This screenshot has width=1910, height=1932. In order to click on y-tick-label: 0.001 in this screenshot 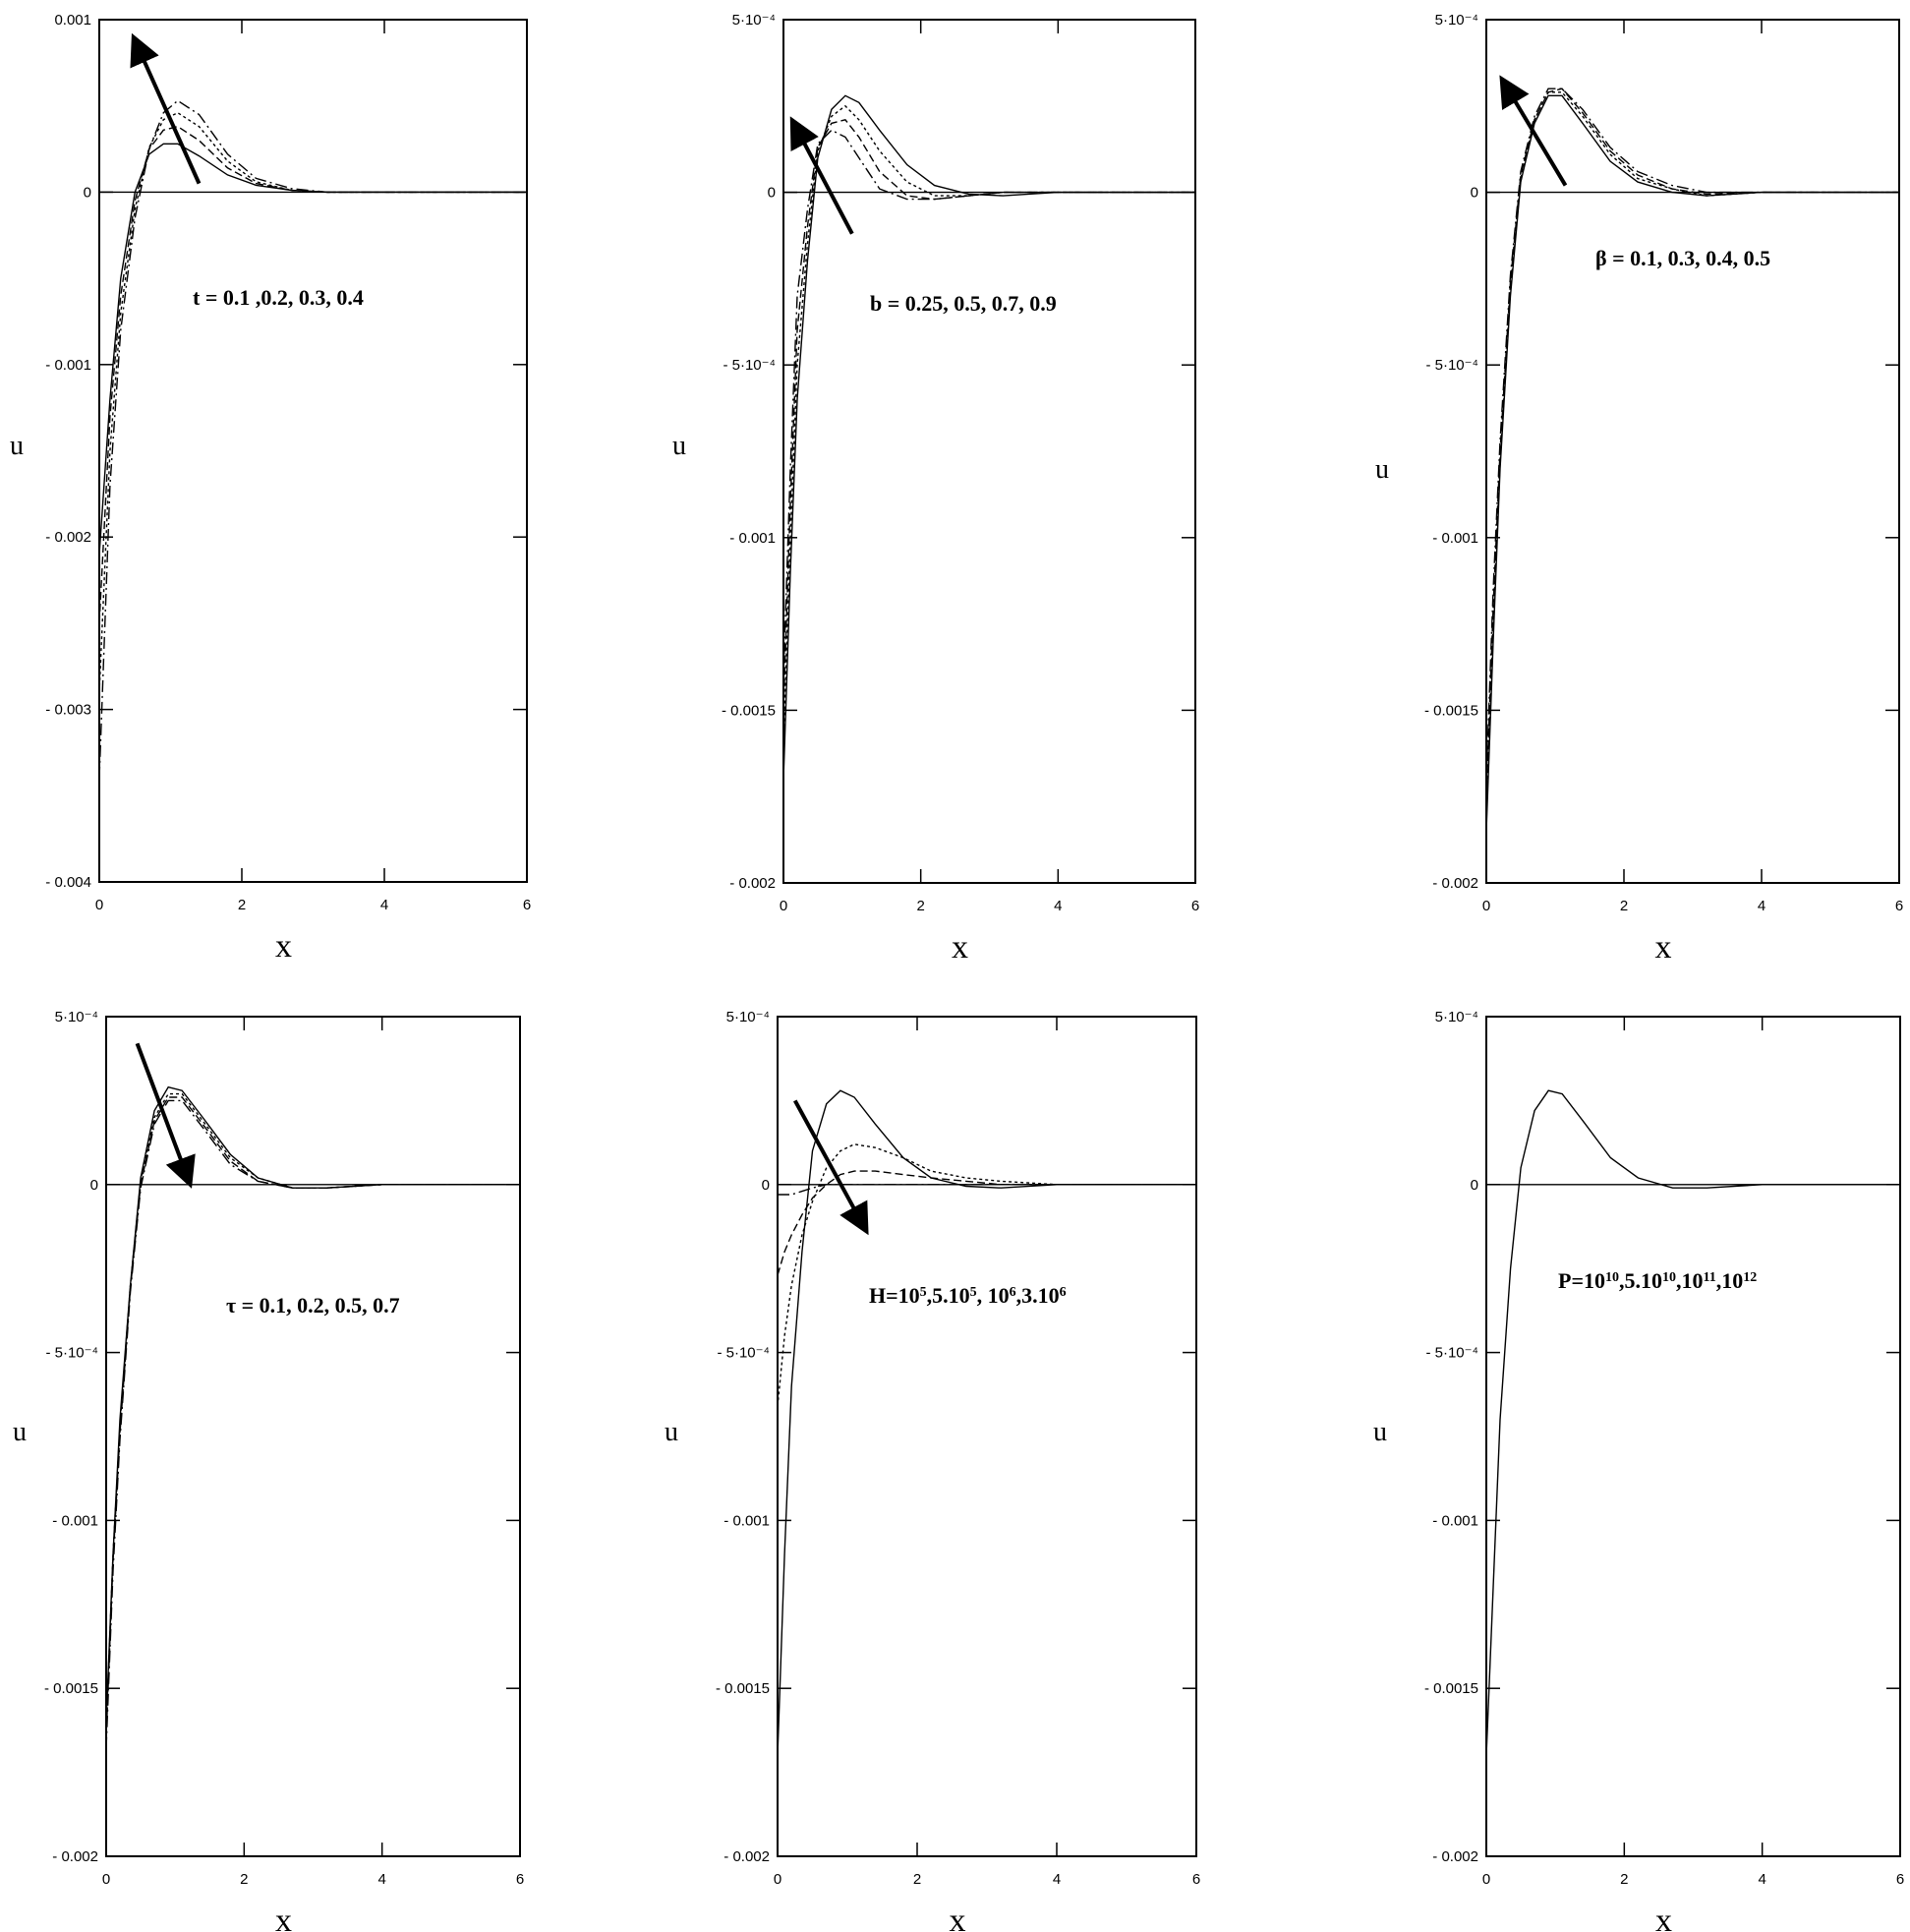, I will do `click(72, 20)`.